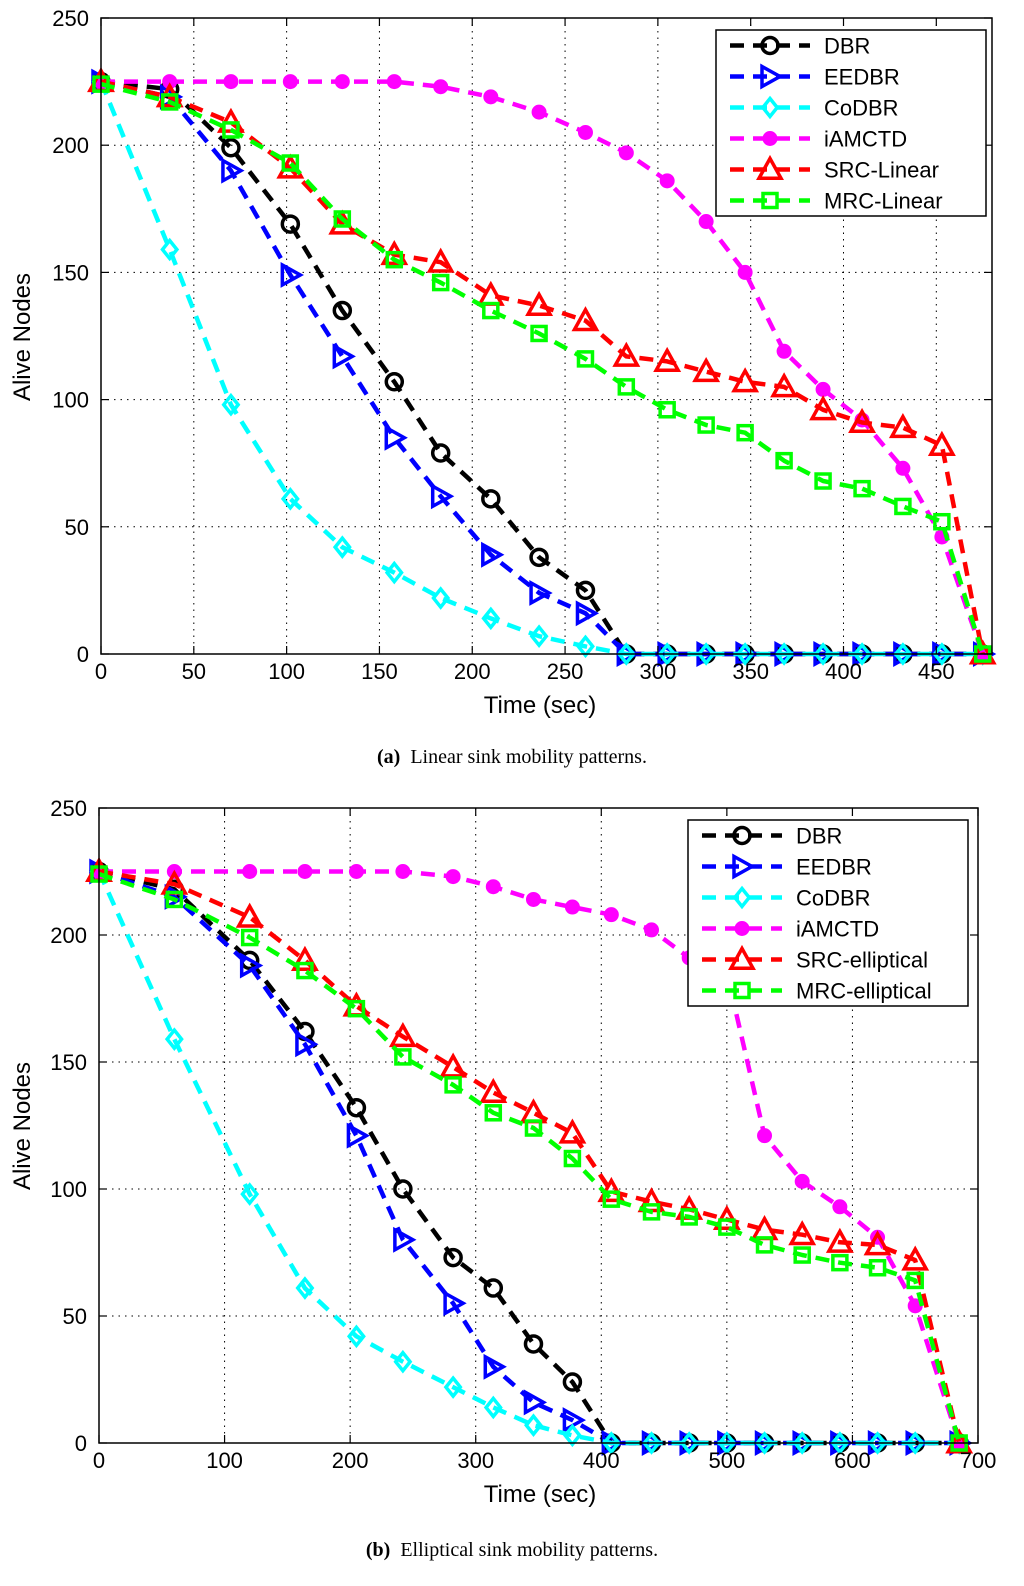 This screenshot has width=1024, height=1586. I want to click on legend-a: DBR EEDBR CoDBR iAMCTD SRC-Linear MRC-Linear, so click(851, 123).